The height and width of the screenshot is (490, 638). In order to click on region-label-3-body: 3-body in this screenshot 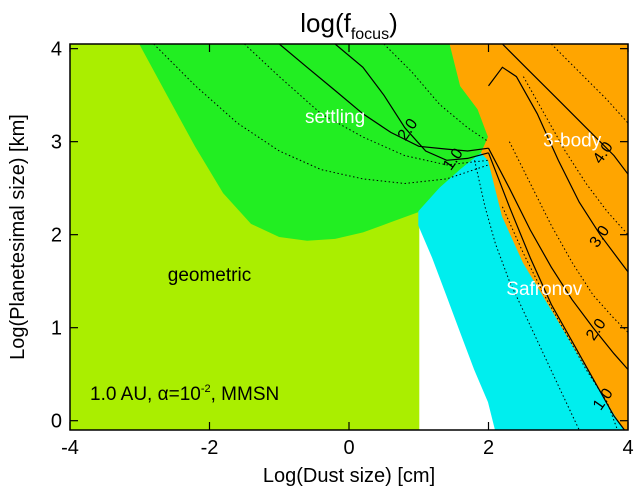, I will do `click(572, 140)`.